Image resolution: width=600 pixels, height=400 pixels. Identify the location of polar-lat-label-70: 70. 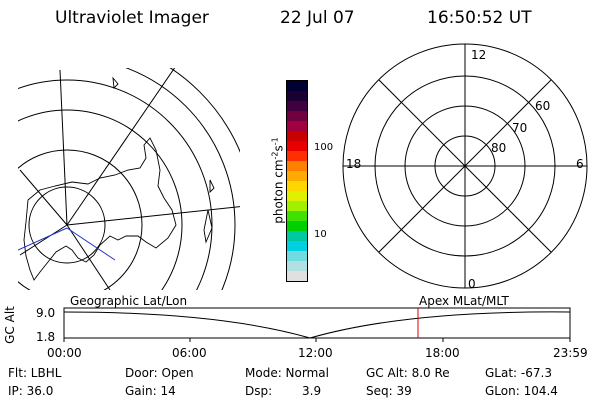
(519, 128).